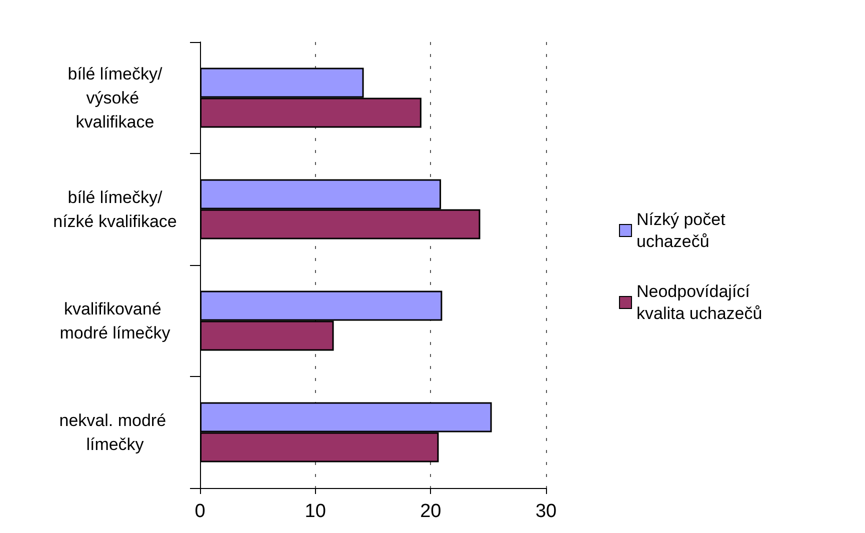  Describe the element at coordinates (115, 432) in the screenshot. I see `y-tick-label: nekval. modré límečky` at that location.